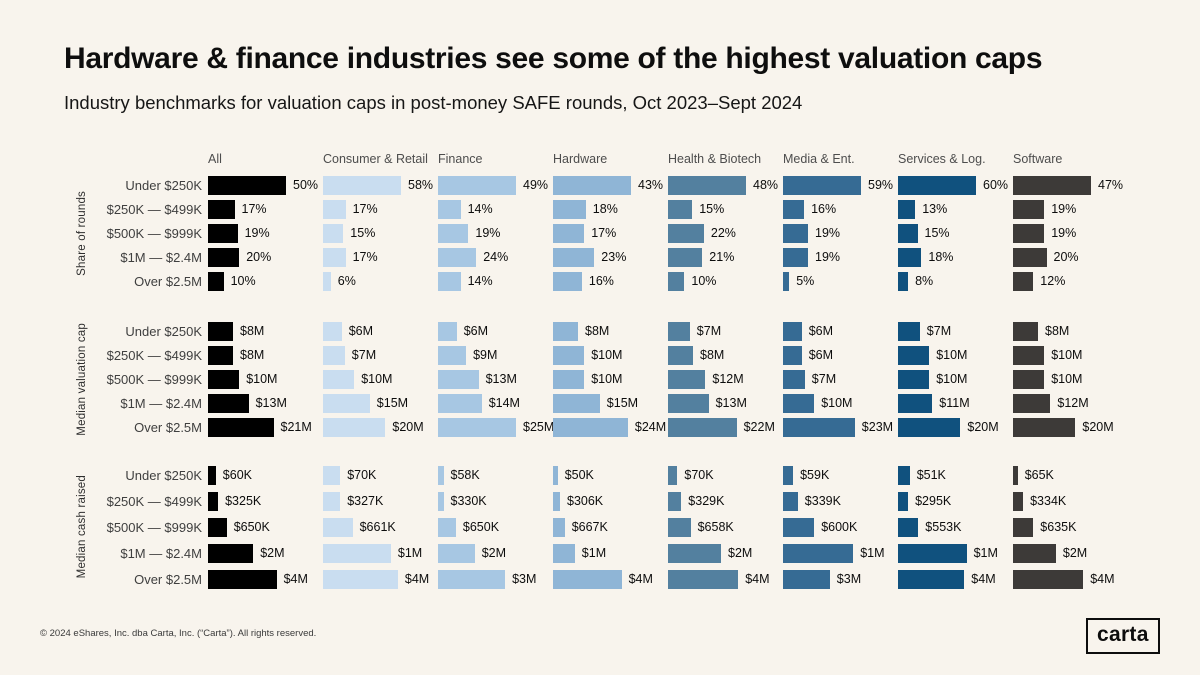  Describe the element at coordinates (495, 403) in the screenshot. I see `bar-row: $14M` at that location.